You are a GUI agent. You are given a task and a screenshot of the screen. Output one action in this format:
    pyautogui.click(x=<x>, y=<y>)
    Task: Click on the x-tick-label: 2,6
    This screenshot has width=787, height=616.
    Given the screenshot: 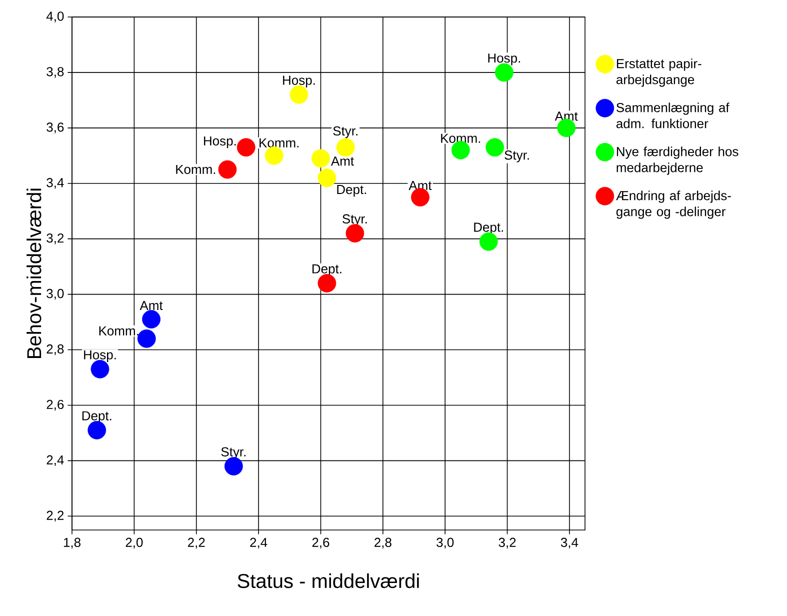 What is the action you would take?
    pyautogui.click(x=321, y=543)
    